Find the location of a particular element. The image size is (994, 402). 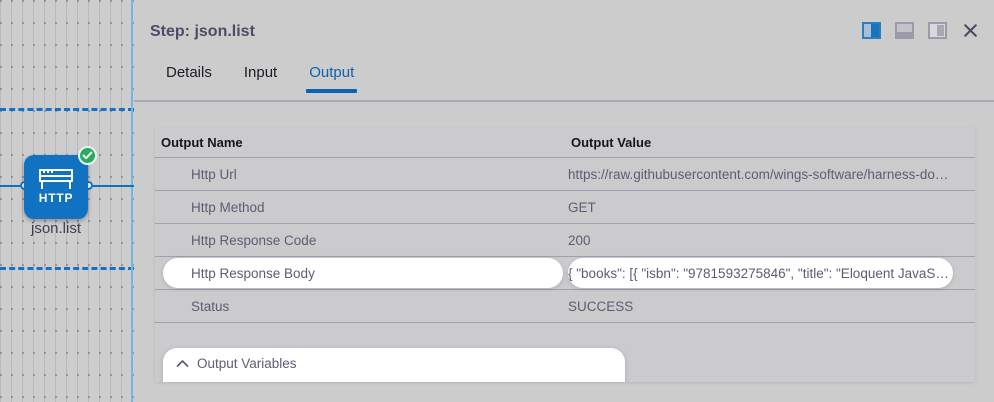

cell-output-name: Http Response Body is located at coordinates (253, 273).